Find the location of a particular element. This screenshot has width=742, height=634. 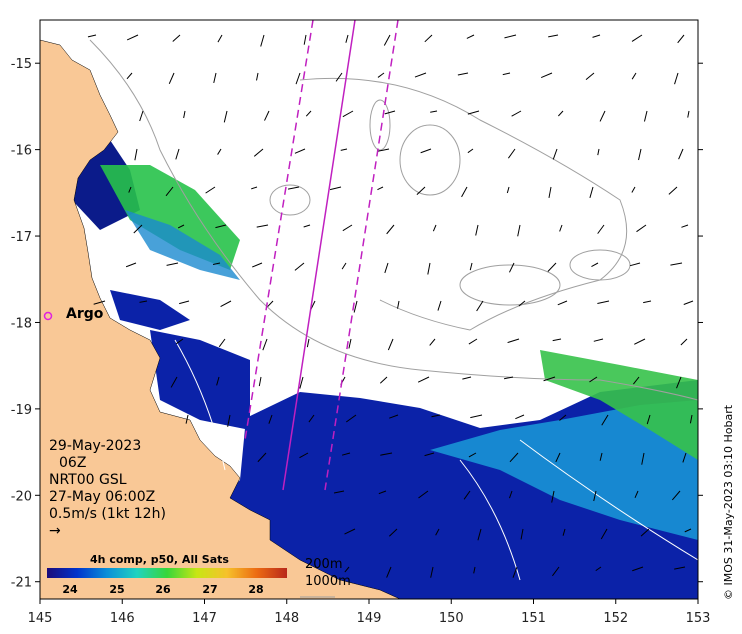

x-tick-label: 150 is located at coordinates (451, 618).